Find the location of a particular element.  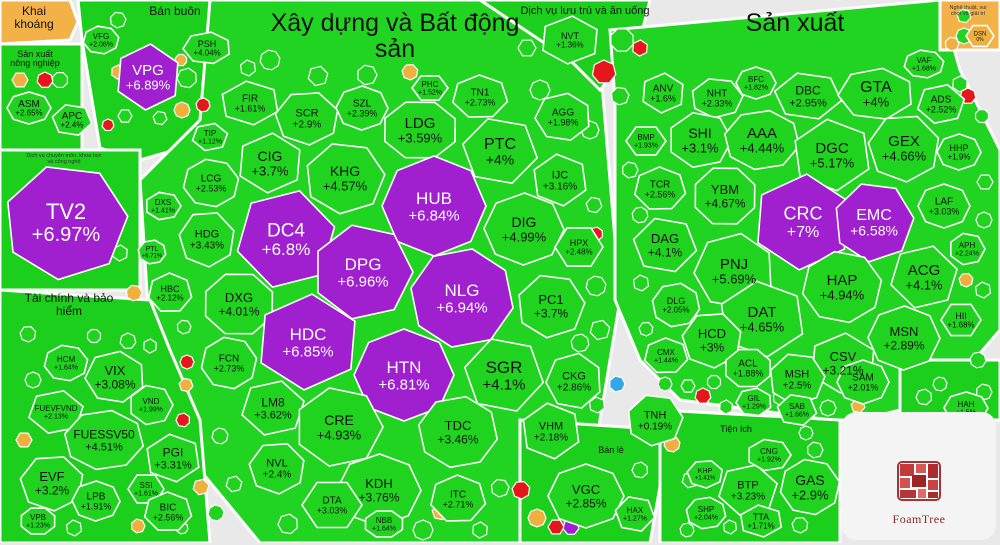

stock-change: +2.71% is located at coordinates (458, 505).